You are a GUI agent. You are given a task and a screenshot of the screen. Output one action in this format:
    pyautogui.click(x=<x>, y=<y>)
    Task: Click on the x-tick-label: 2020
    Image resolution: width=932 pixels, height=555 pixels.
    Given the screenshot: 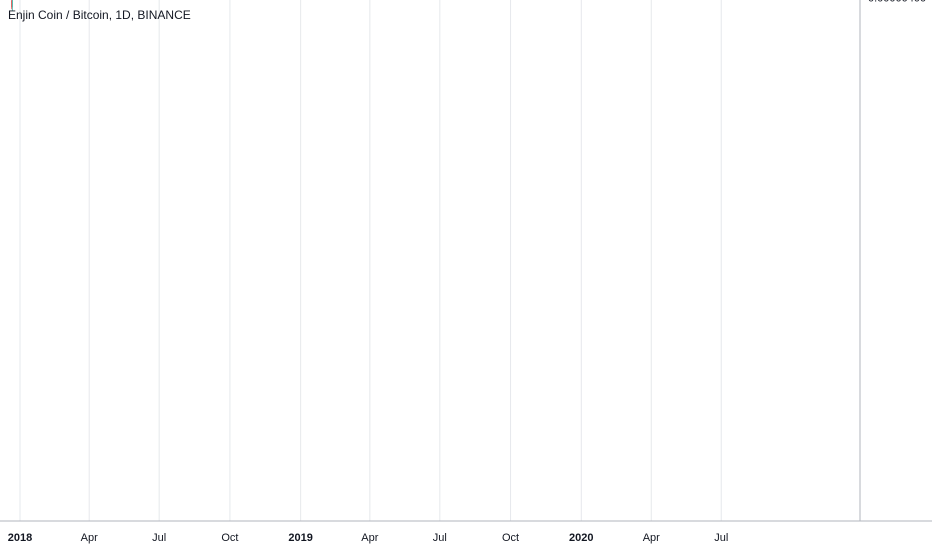 What is the action you would take?
    pyautogui.click(x=581, y=538)
    